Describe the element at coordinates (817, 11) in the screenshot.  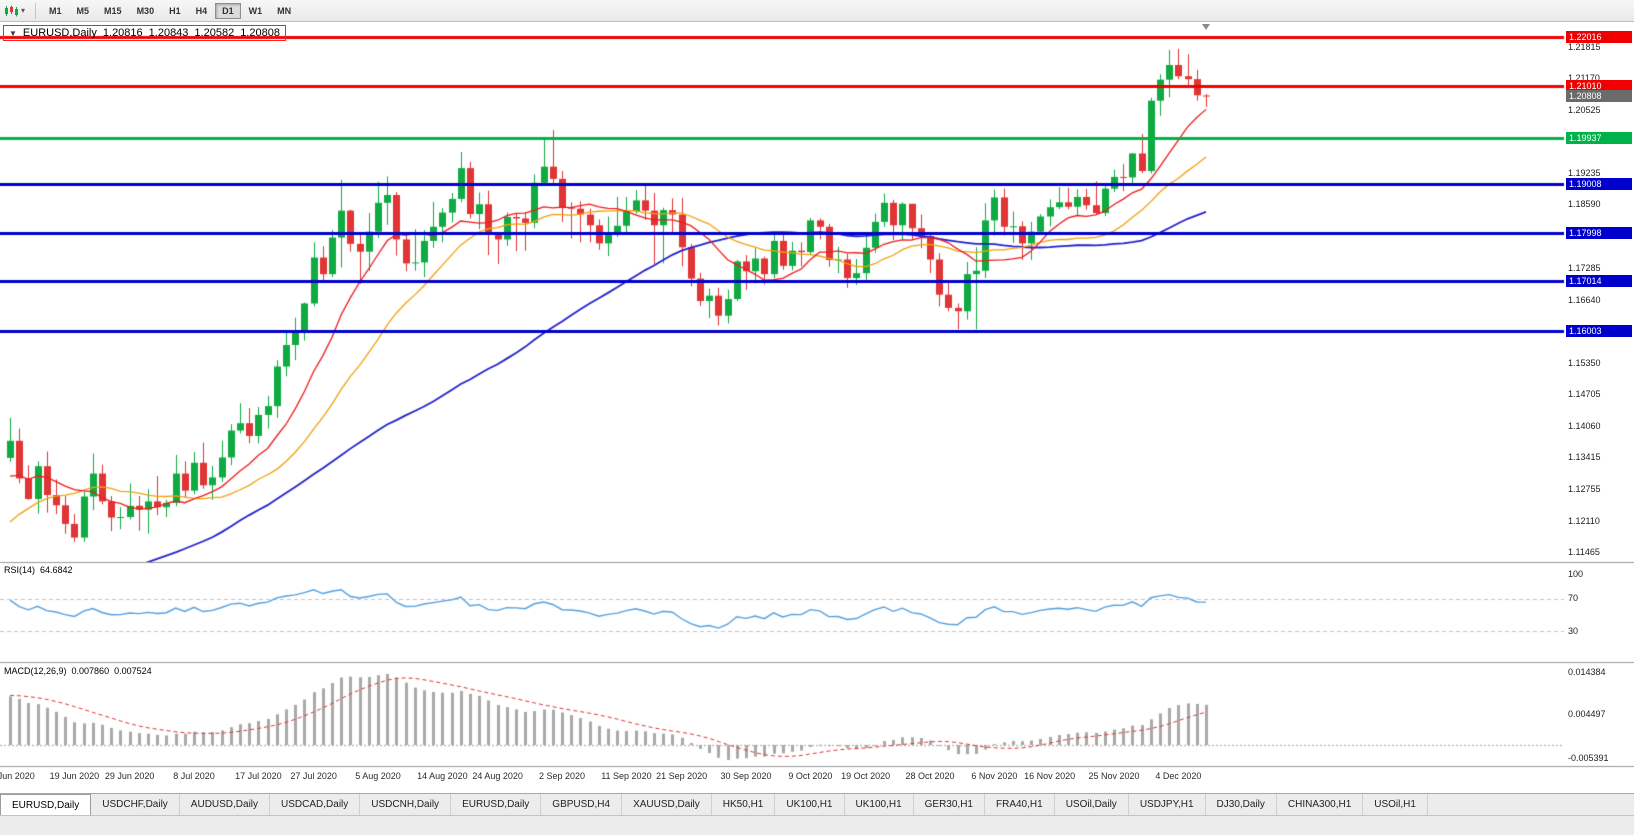
I see `timeframe-toolbar: ▾ M1 M5 M15 M30 H1 H4 D1 W1 MN` at that location.